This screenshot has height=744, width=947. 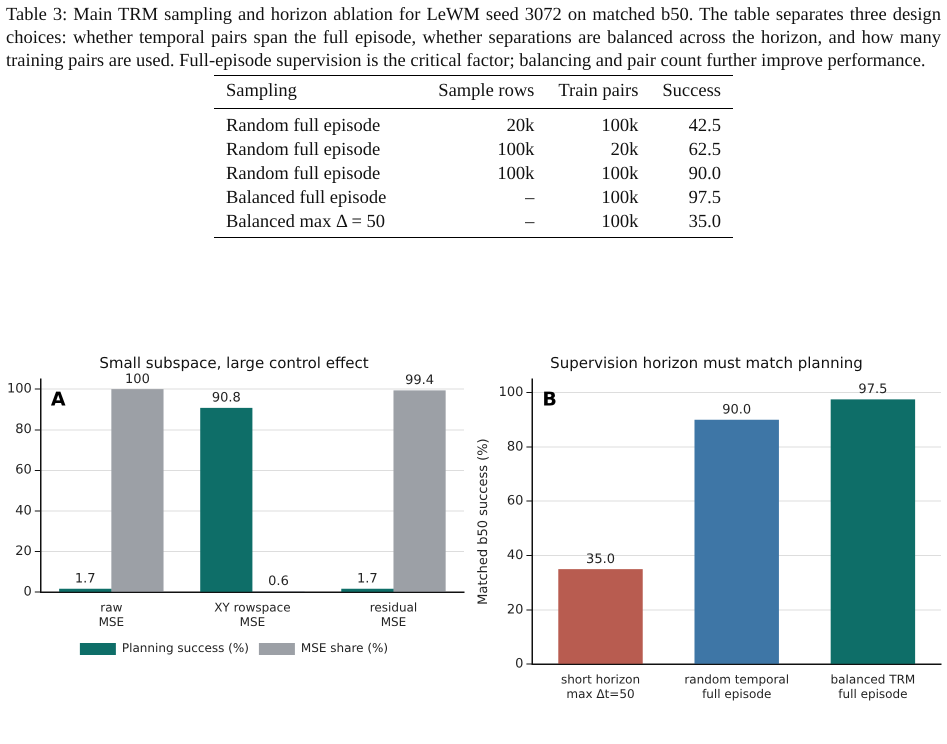 I want to click on text: 35.0, so click(x=705, y=222).